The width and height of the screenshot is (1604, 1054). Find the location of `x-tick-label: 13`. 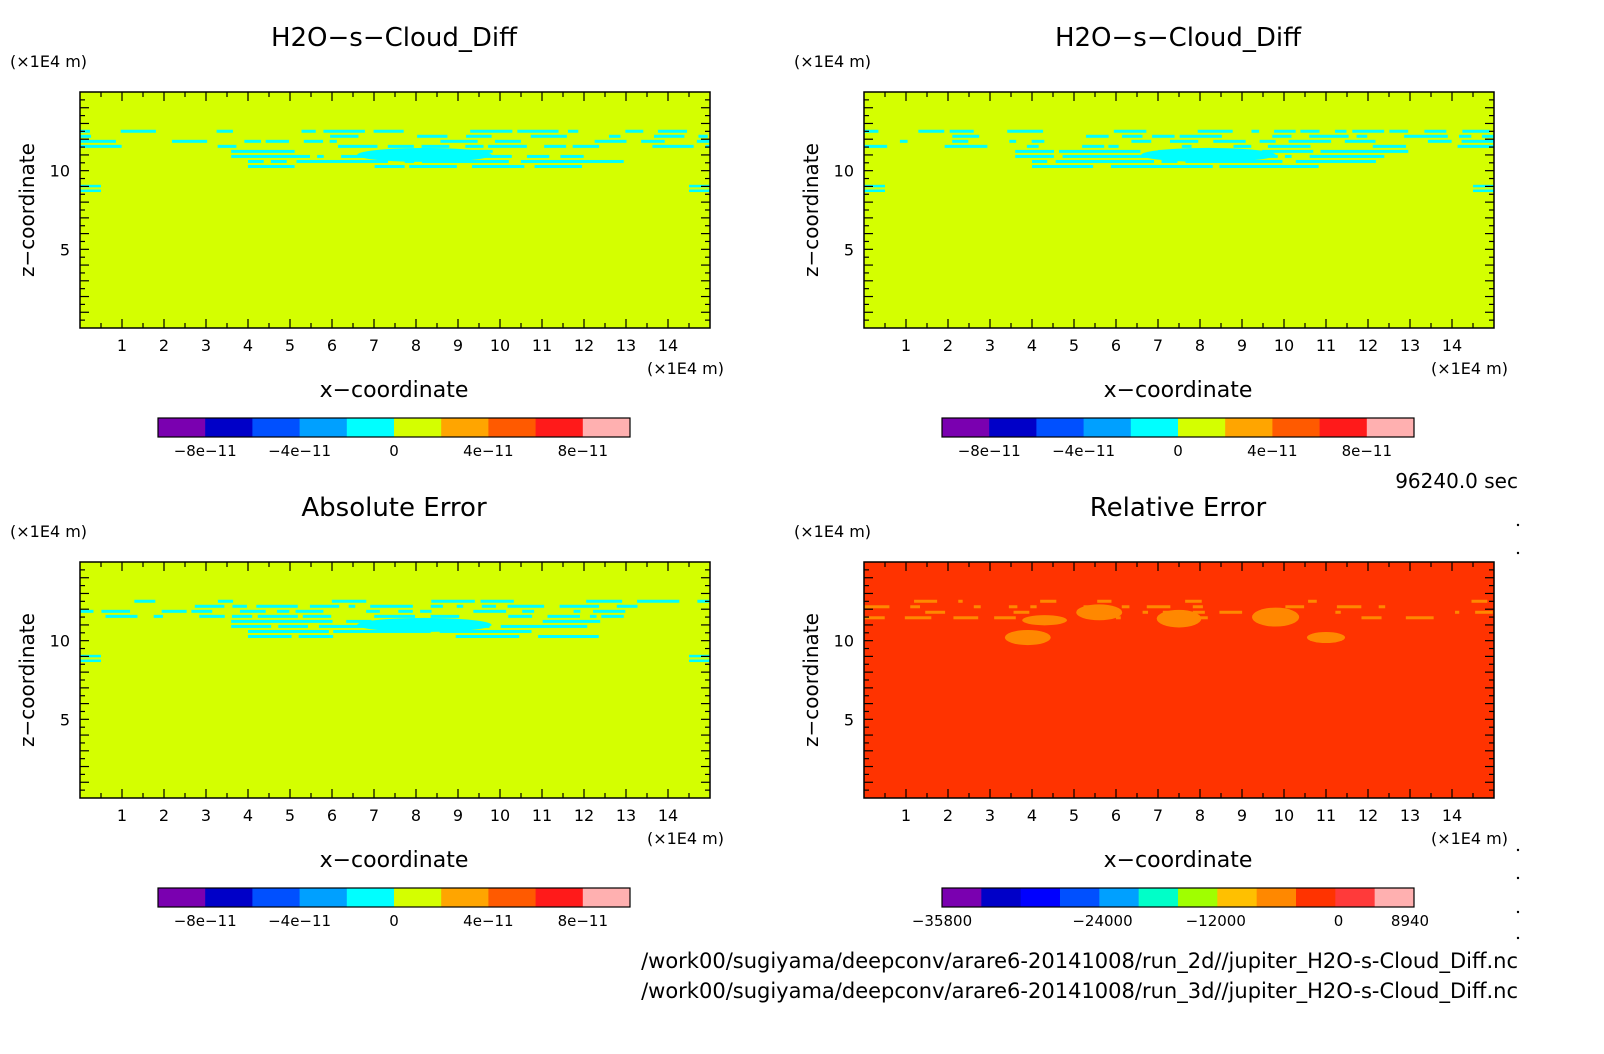

x-tick-label: 13 is located at coordinates (1410, 345).